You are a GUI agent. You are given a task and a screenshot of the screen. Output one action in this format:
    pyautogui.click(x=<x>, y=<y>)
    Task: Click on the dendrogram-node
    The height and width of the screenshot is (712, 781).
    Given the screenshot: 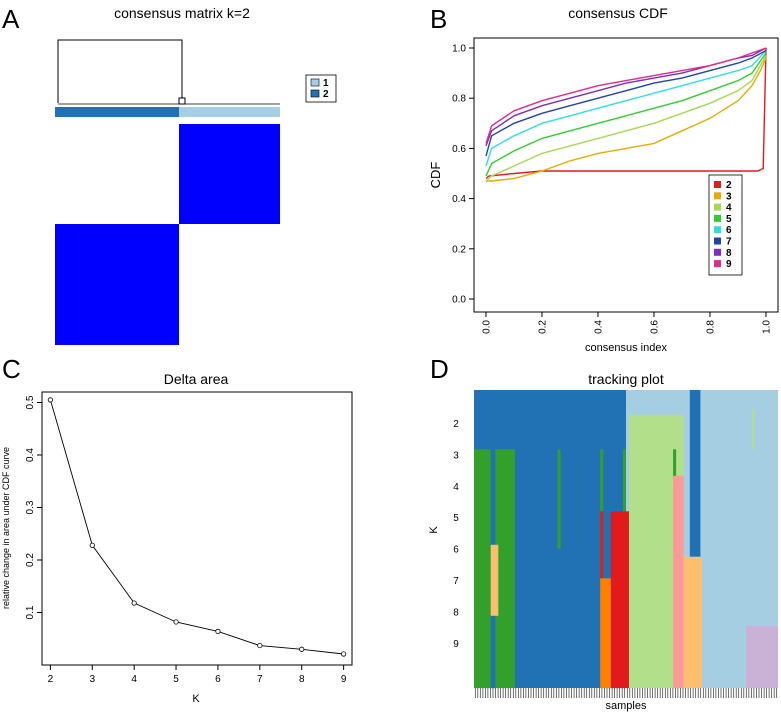 What is the action you would take?
    pyautogui.click(x=182, y=101)
    